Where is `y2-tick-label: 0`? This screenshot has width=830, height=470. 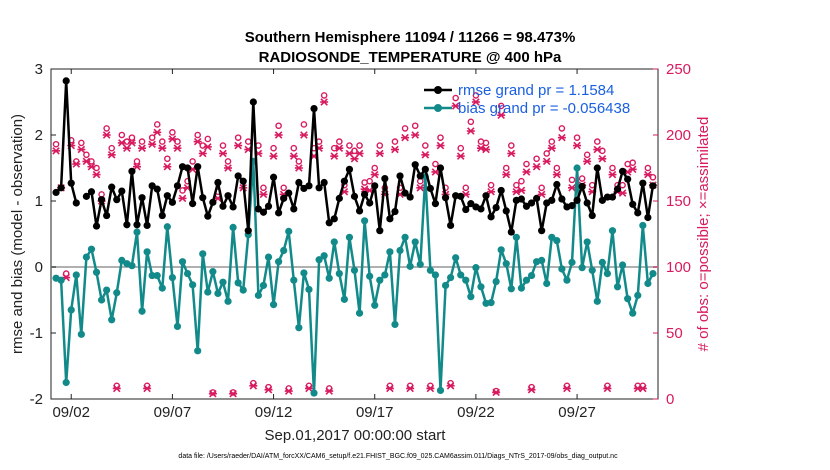 y2-tick-label: 0 is located at coordinates (670, 399).